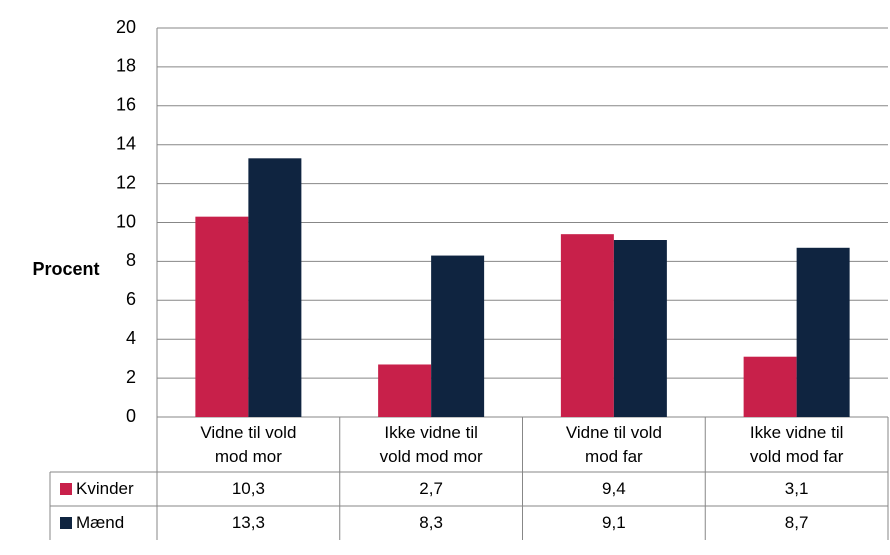 Image resolution: width=890 pixels, height=555 pixels. Describe the element at coordinates (614, 522) in the screenshot. I see `table-value: 9,1` at that location.